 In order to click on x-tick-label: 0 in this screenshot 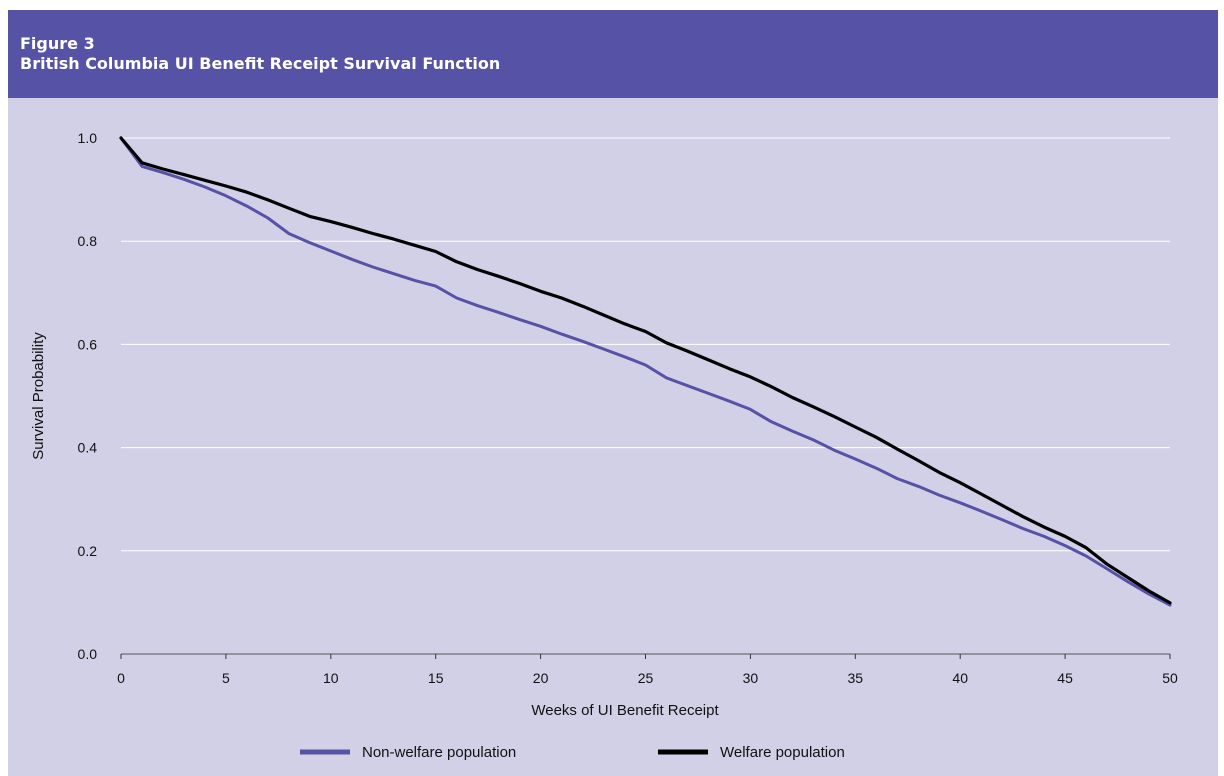, I will do `click(121, 678)`.